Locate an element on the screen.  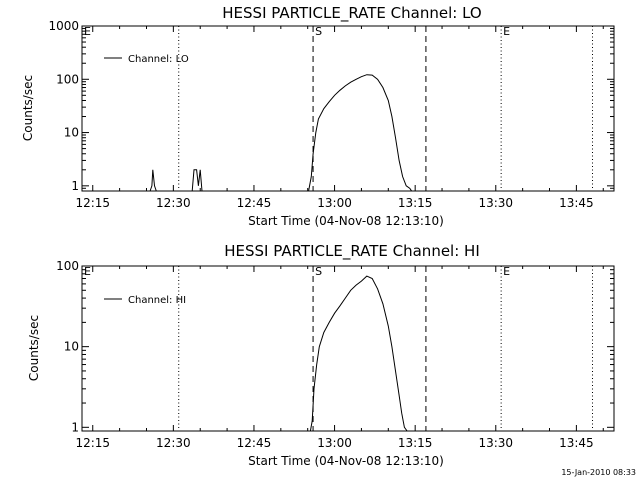
legend-lo: Channel: LO is located at coordinates (146, 59).